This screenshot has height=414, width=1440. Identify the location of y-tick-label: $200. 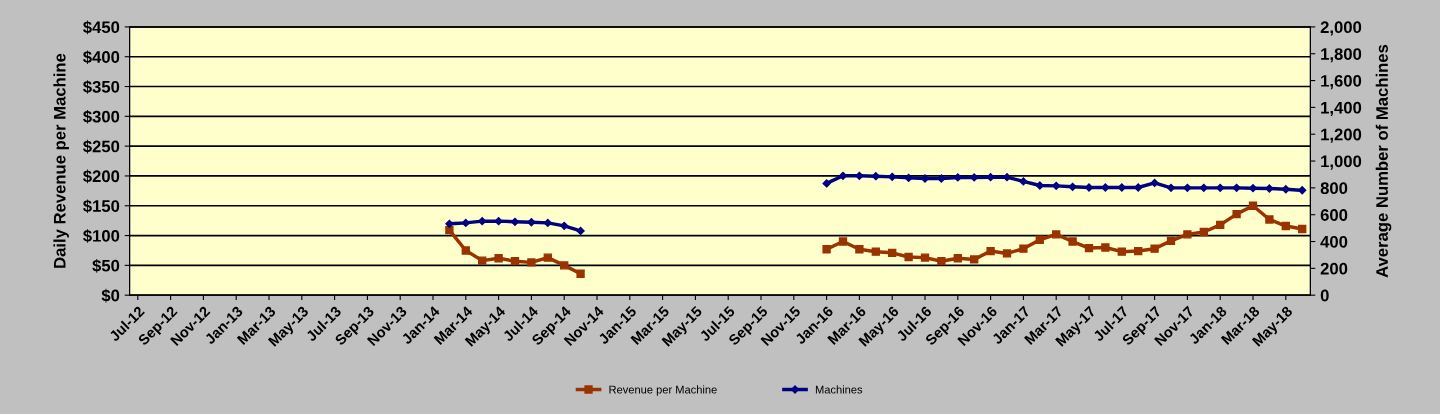
(101, 176).